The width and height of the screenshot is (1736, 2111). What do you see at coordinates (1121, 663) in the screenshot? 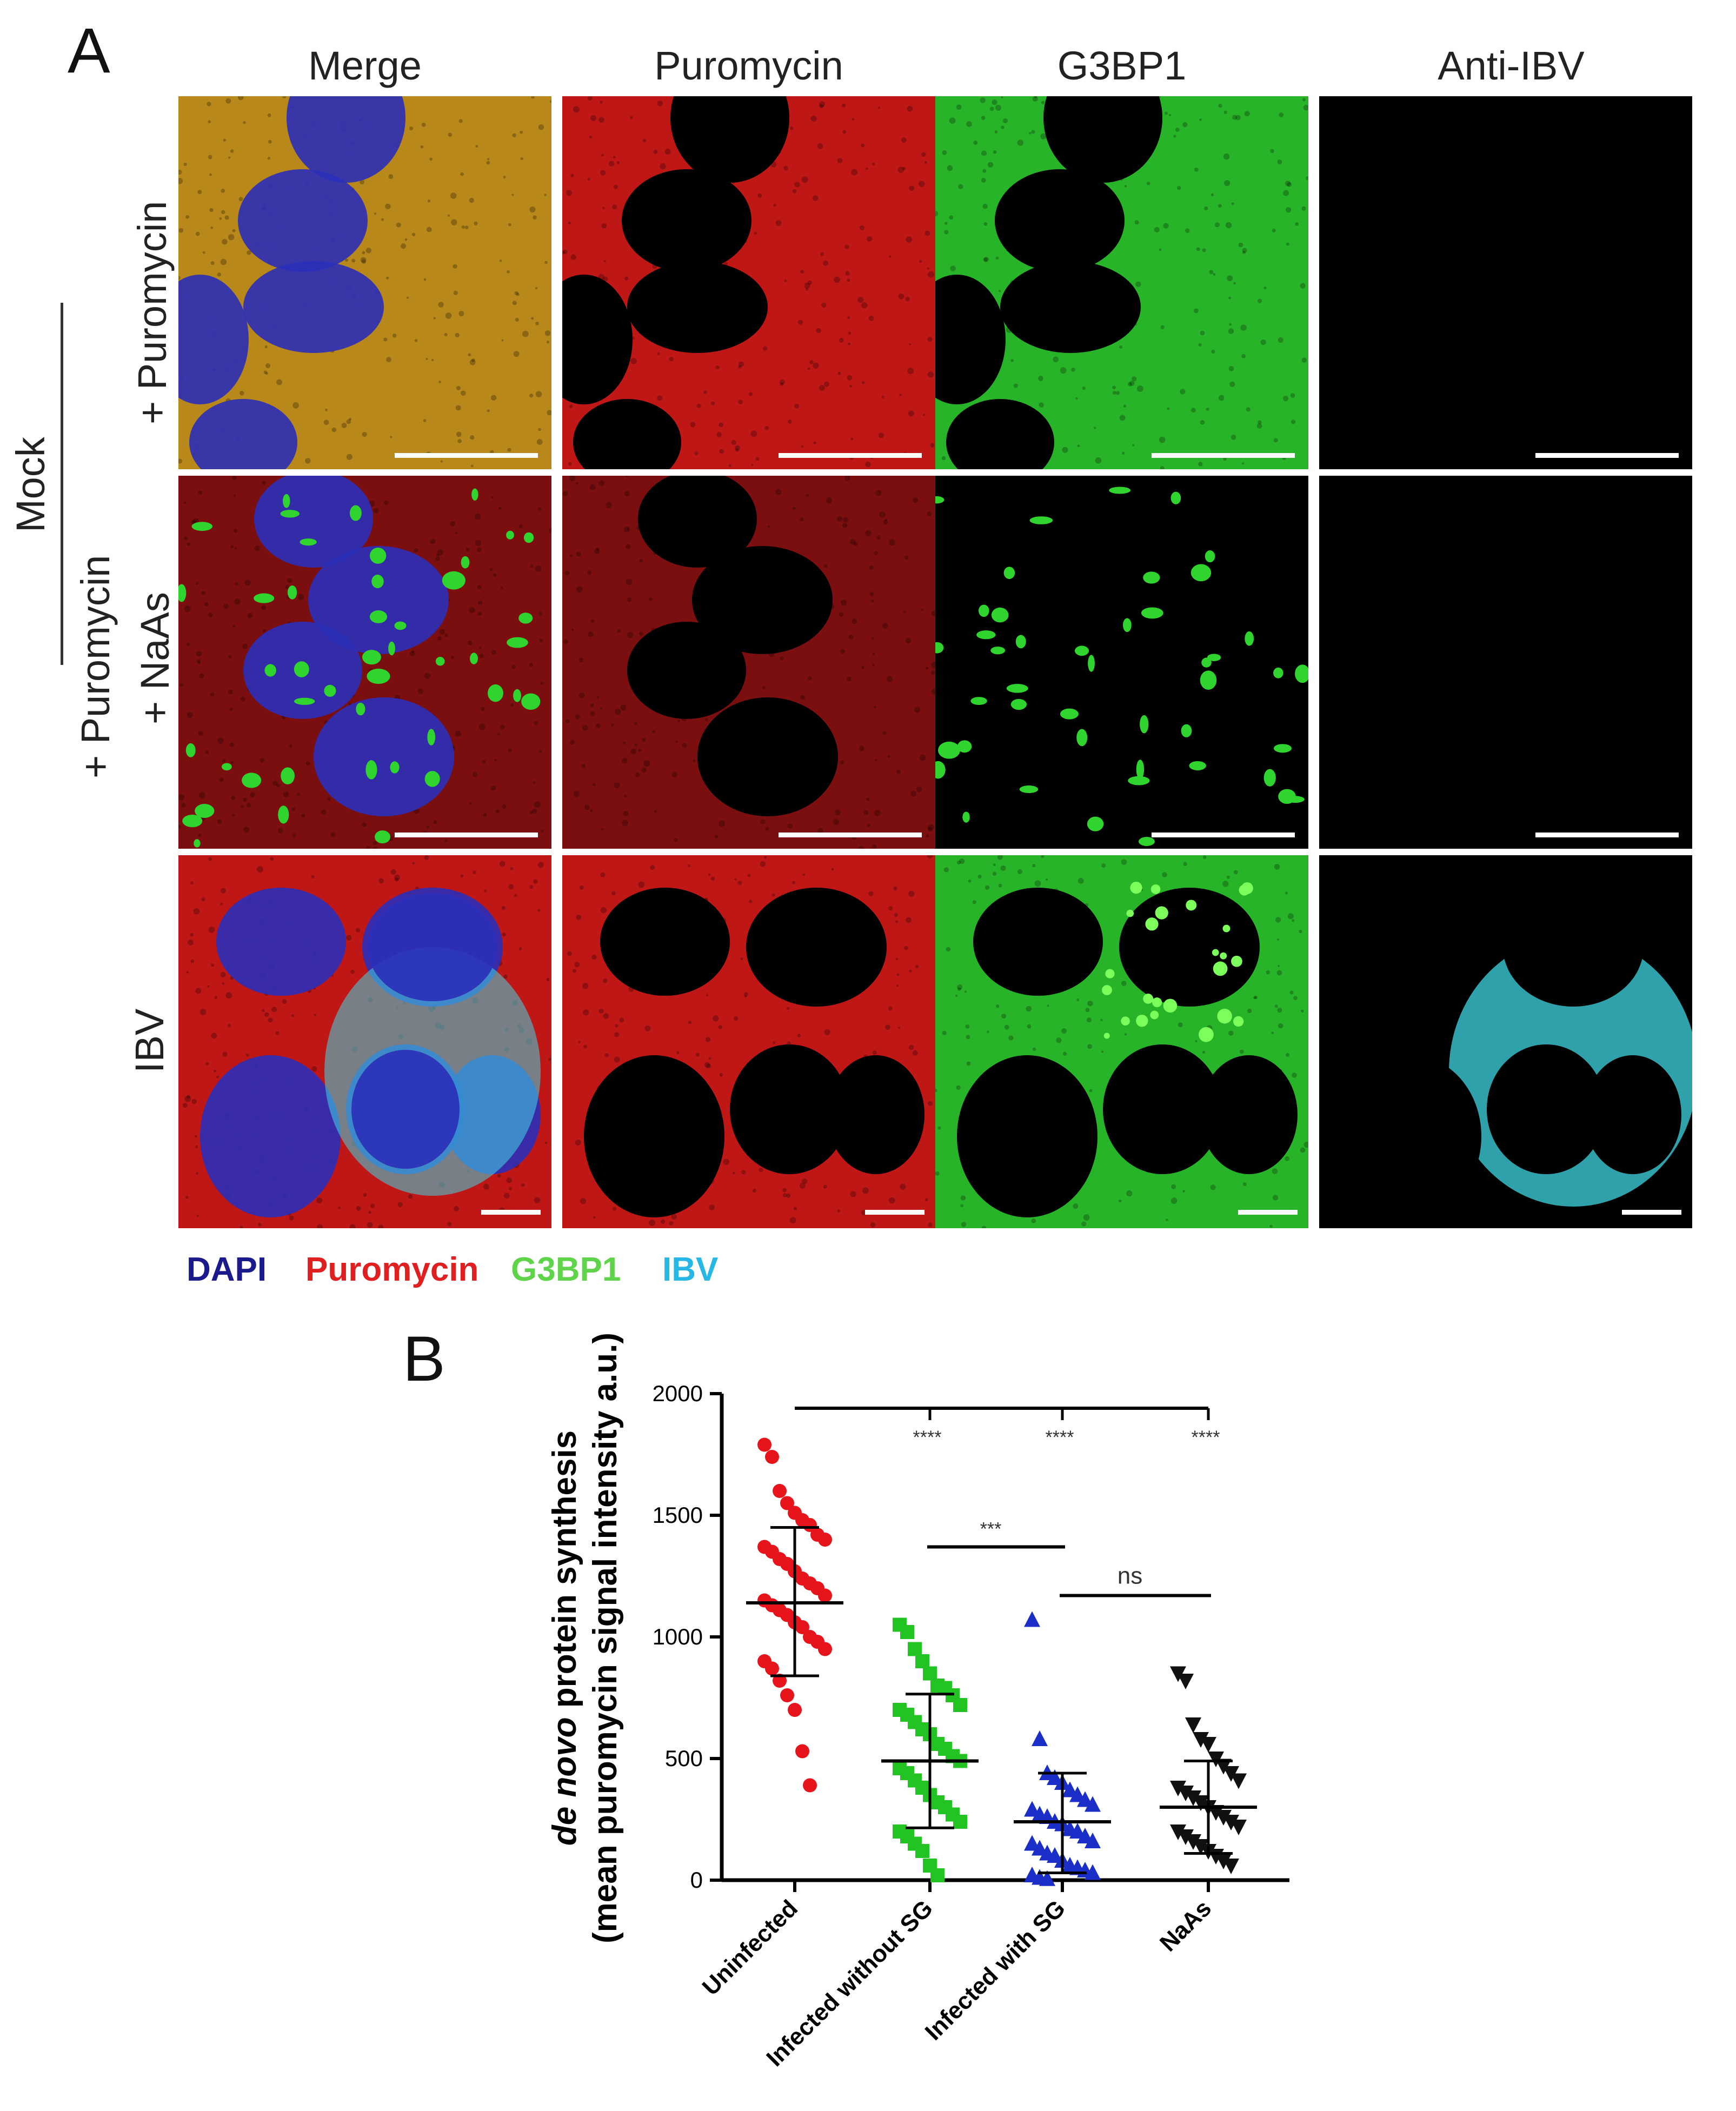
I see `micrograph-puromycin-naas-g3bp1` at bounding box center [1121, 663].